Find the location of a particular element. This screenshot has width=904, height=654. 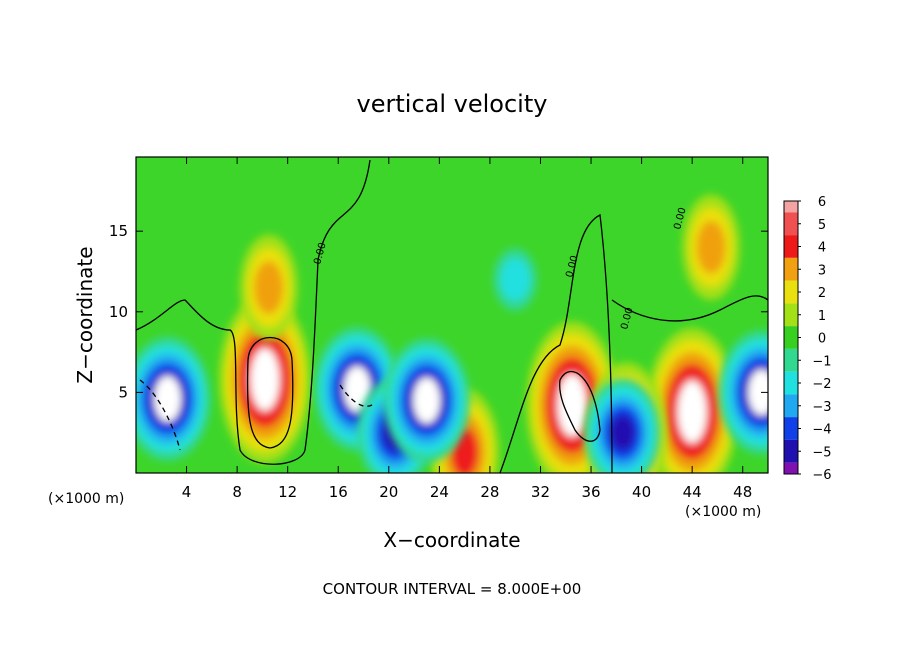

x-tick-label: 4 is located at coordinates (187, 492).